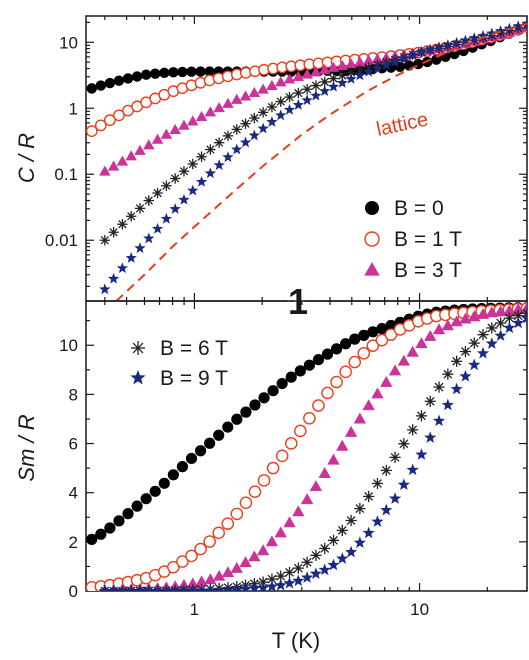  I want to click on y-tick-label: 0, so click(73, 591).